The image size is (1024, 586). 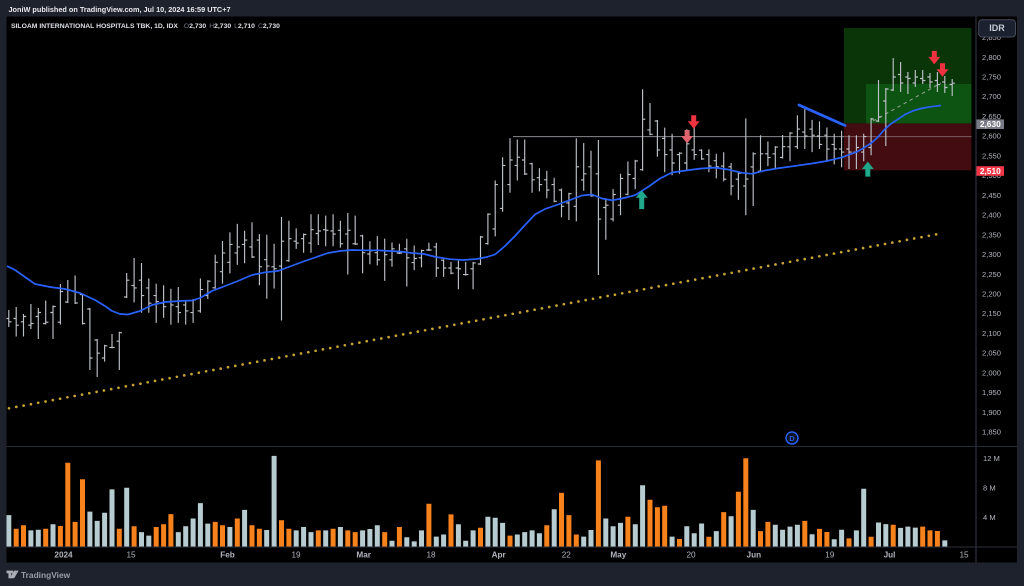 I want to click on svg-text: 20, so click(x=691, y=555).